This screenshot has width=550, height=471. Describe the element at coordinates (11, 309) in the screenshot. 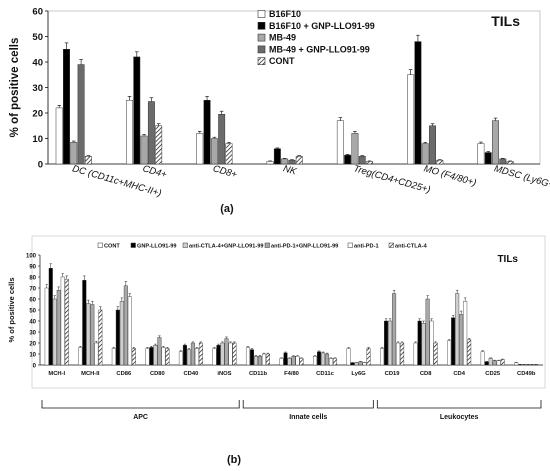

I see `y-axis-title: % of positive cells` at that location.